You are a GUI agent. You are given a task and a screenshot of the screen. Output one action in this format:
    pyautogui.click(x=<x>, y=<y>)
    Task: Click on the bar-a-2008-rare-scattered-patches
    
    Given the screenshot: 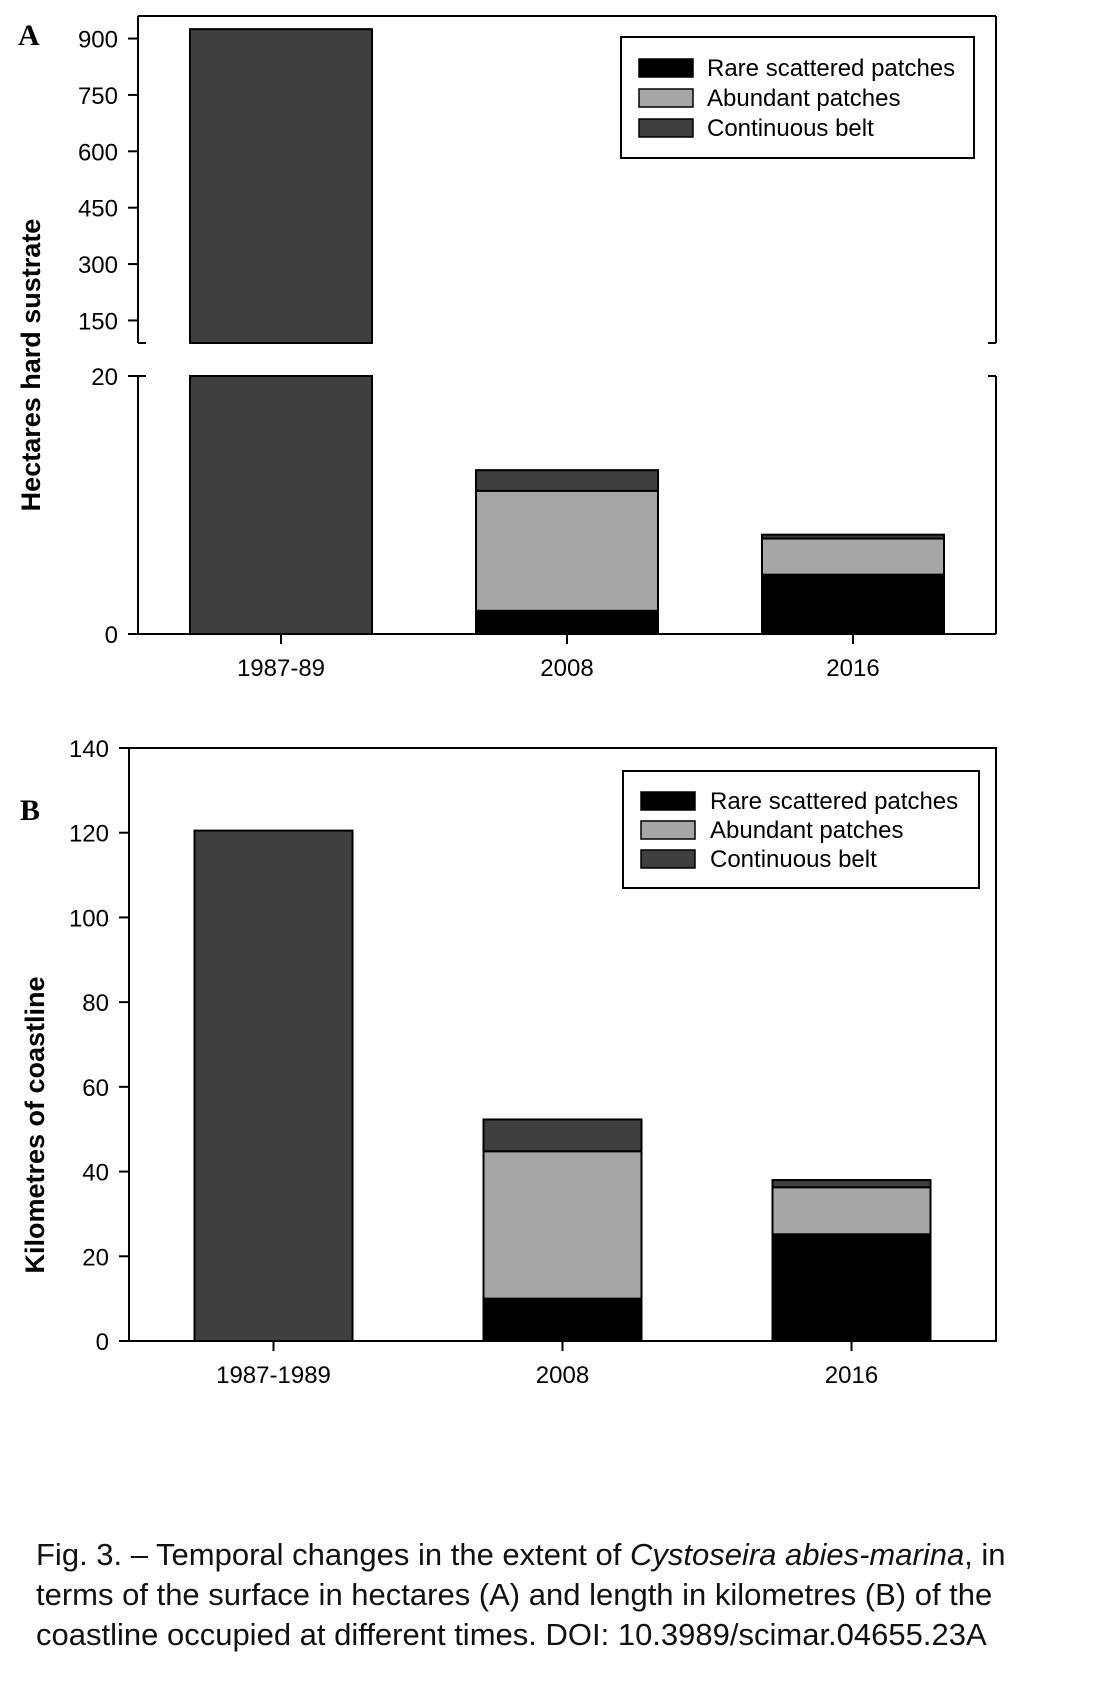 What is the action you would take?
    pyautogui.click(x=567, y=622)
    